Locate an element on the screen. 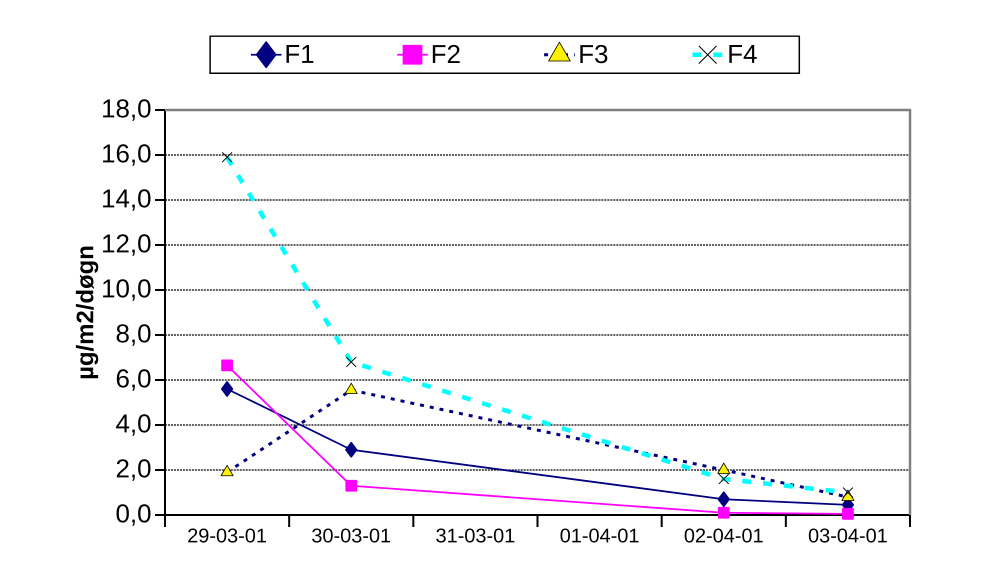 Image resolution: width=984 pixels, height=573 pixels. x-tick-label: 31-03-01 is located at coordinates (475, 535).